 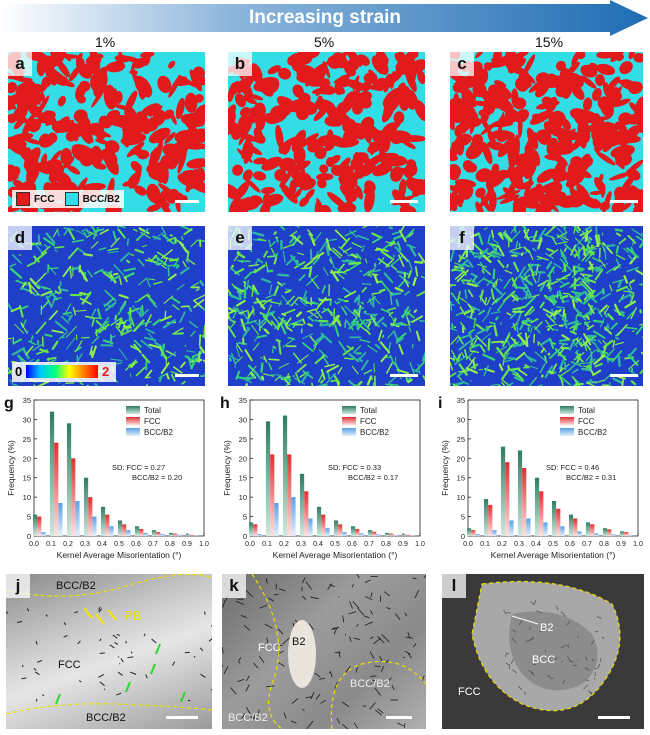 I want to click on tem-l-b2: B2, so click(x=547, y=628).